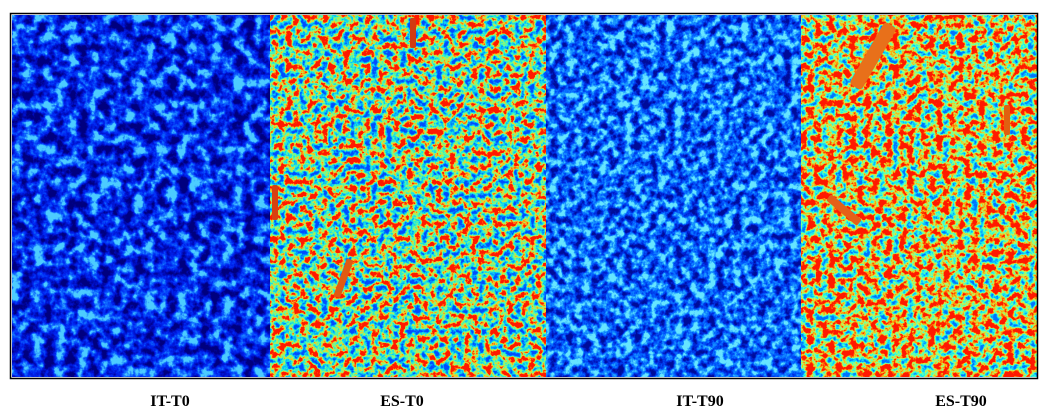 Image resolution: width=1040 pixels, height=419 pixels. I want to click on panel-label: IT-T0, so click(169, 401).